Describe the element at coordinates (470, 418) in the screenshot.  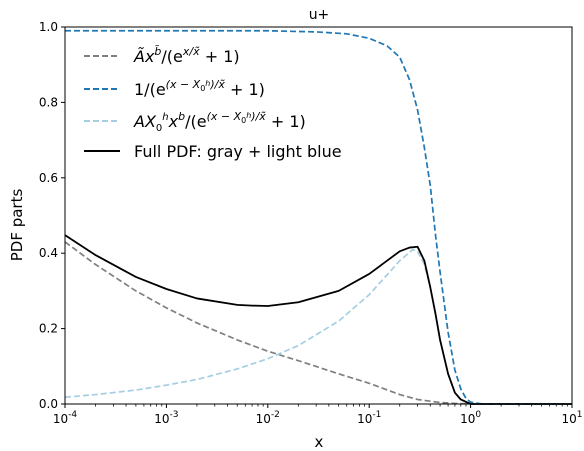
I see `x-tick-label: 10⁰` at that location.